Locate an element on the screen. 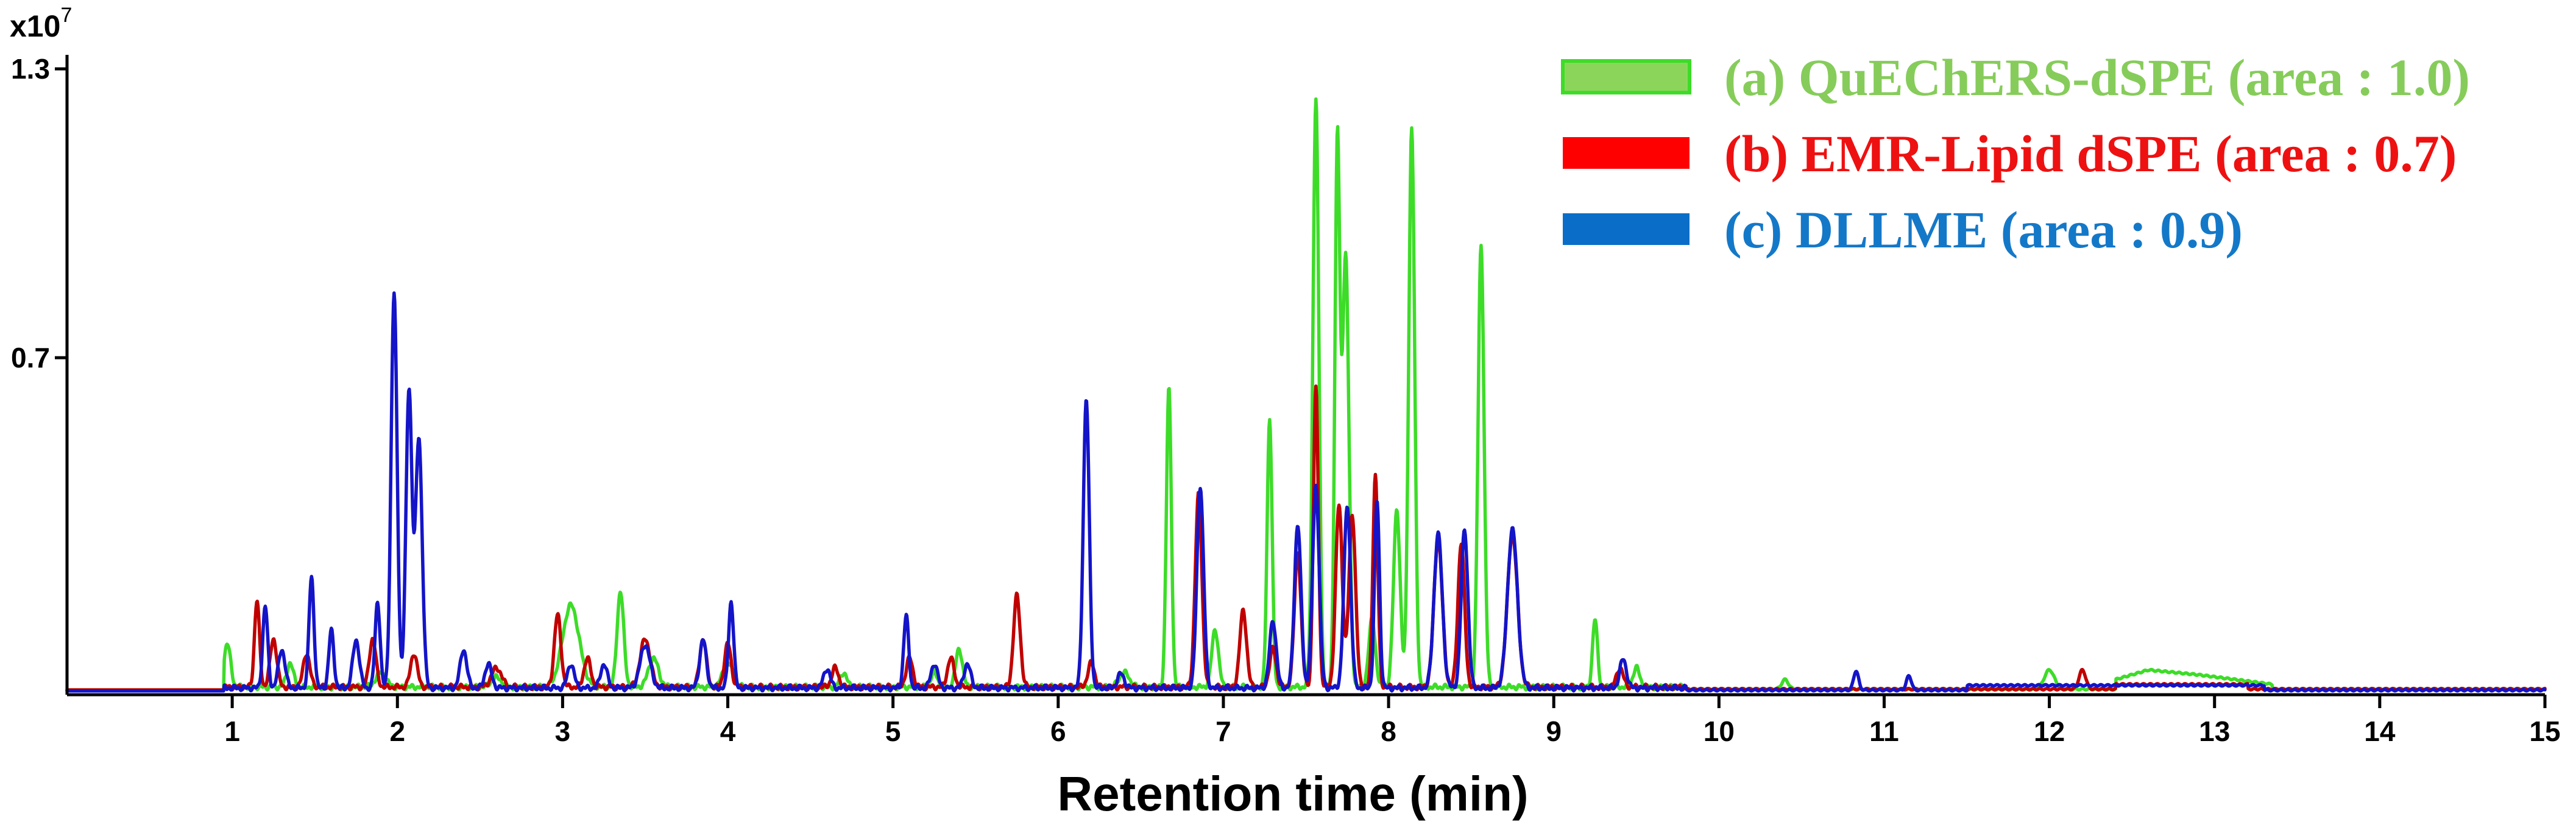 Image resolution: width=2576 pixels, height=830 pixels. x-tick-label-1: 1 is located at coordinates (232, 731).